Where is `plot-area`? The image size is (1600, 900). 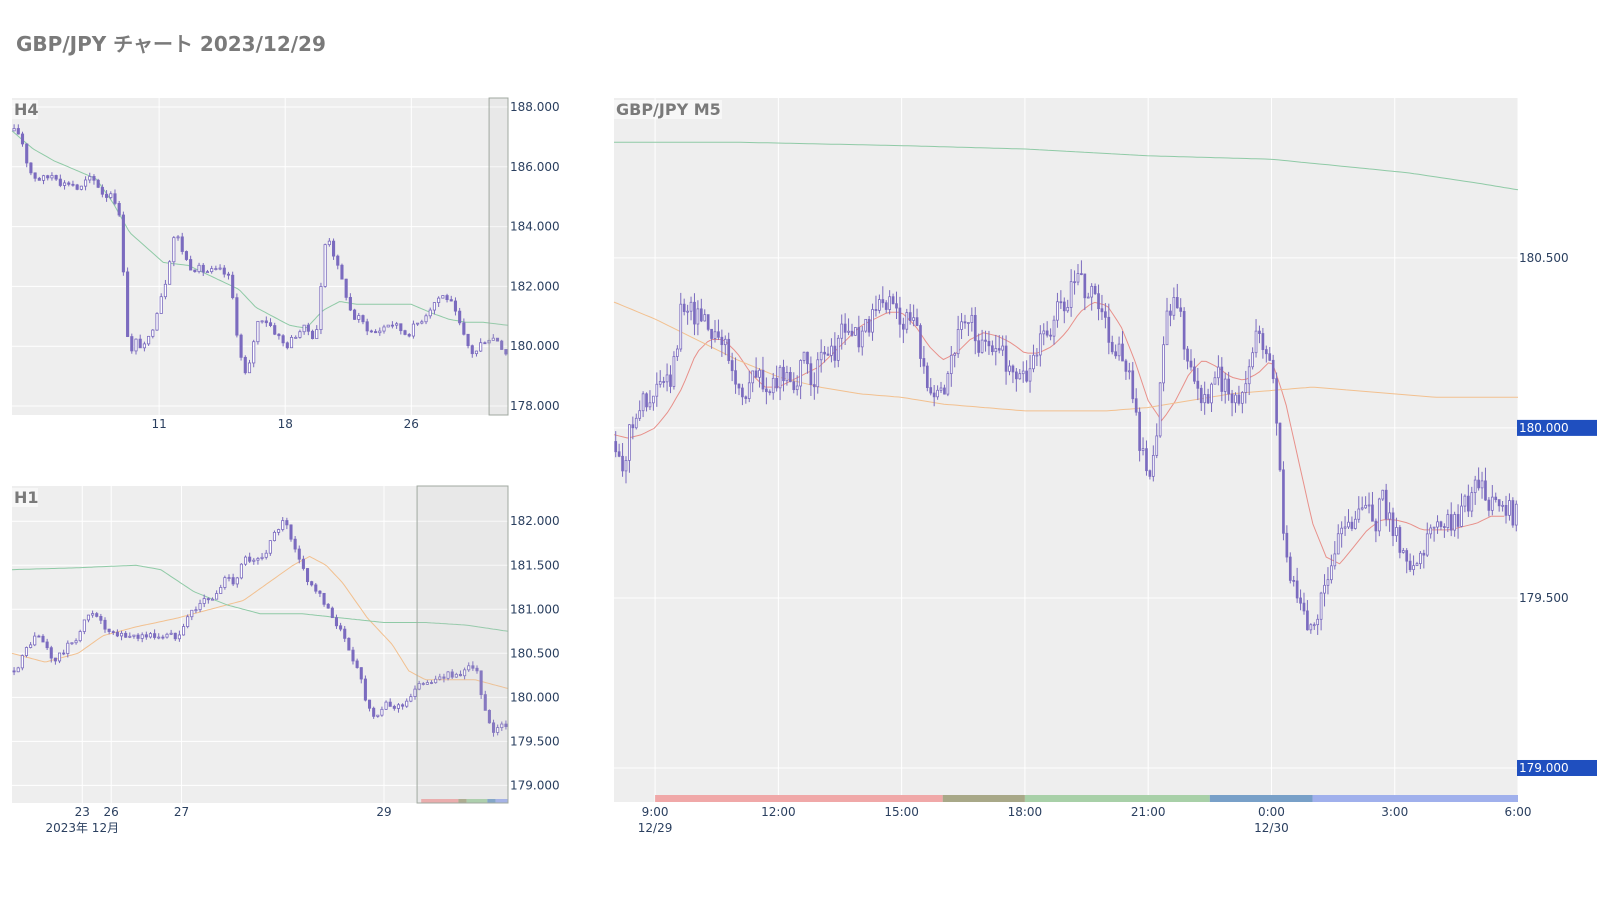
plot-area is located at coordinates (260, 644).